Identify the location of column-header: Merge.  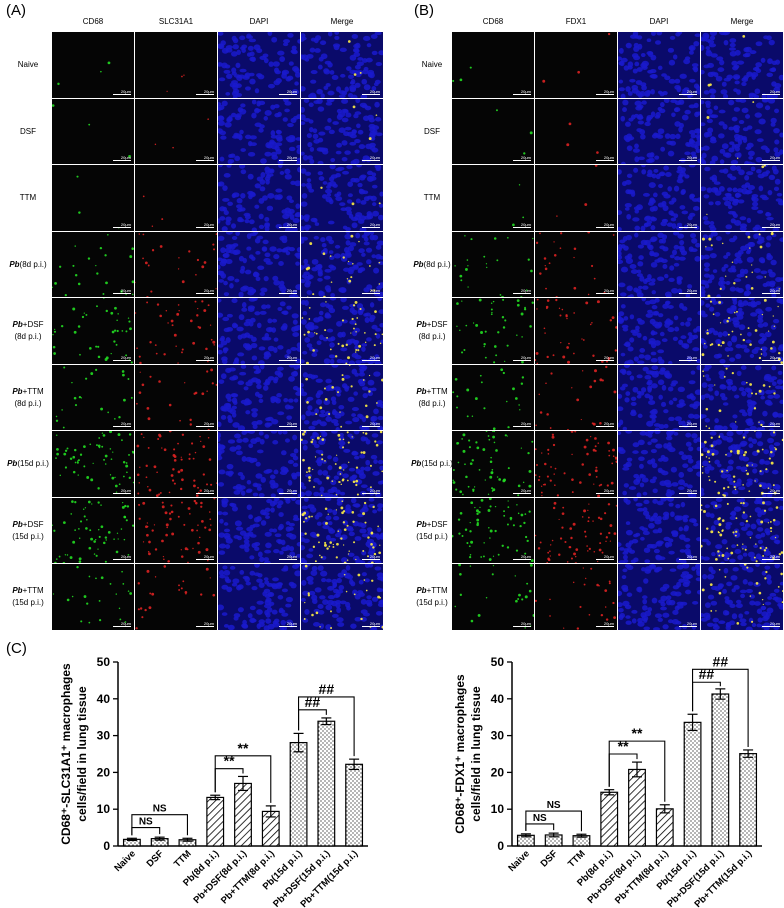
(742, 21).